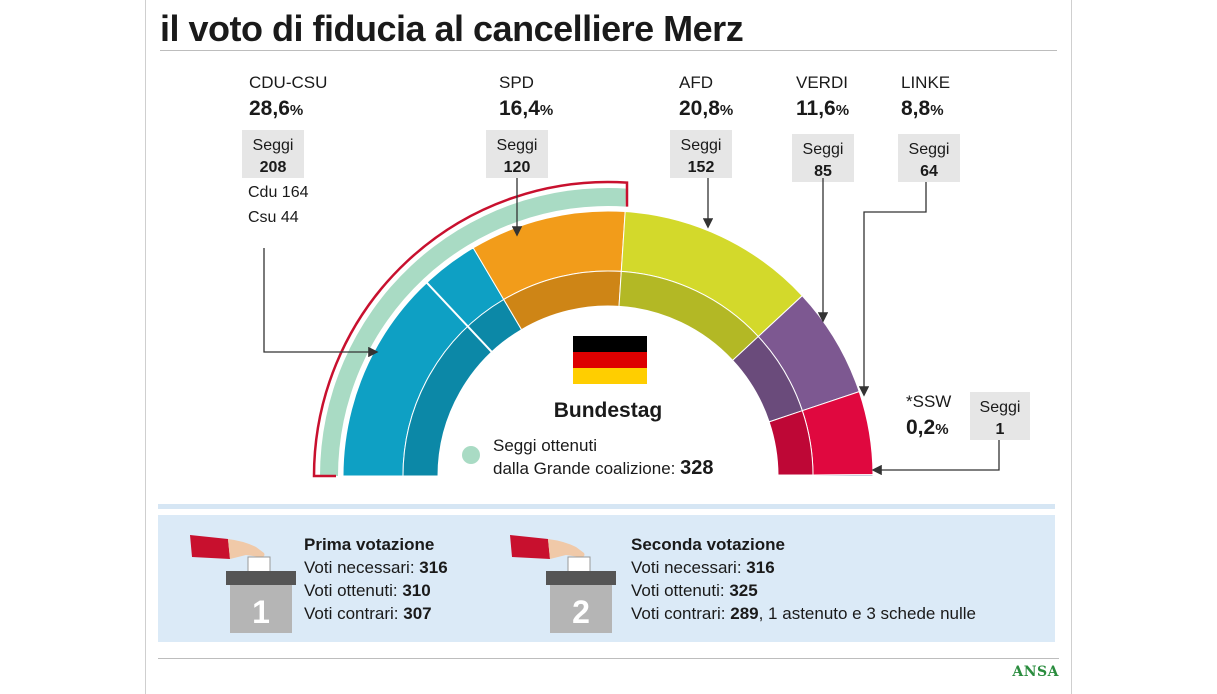 This screenshot has width=1217, height=694. What do you see at coordinates (822, 82) in the screenshot?
I see `party-name: VERDI` at bounding box center [822, 82].